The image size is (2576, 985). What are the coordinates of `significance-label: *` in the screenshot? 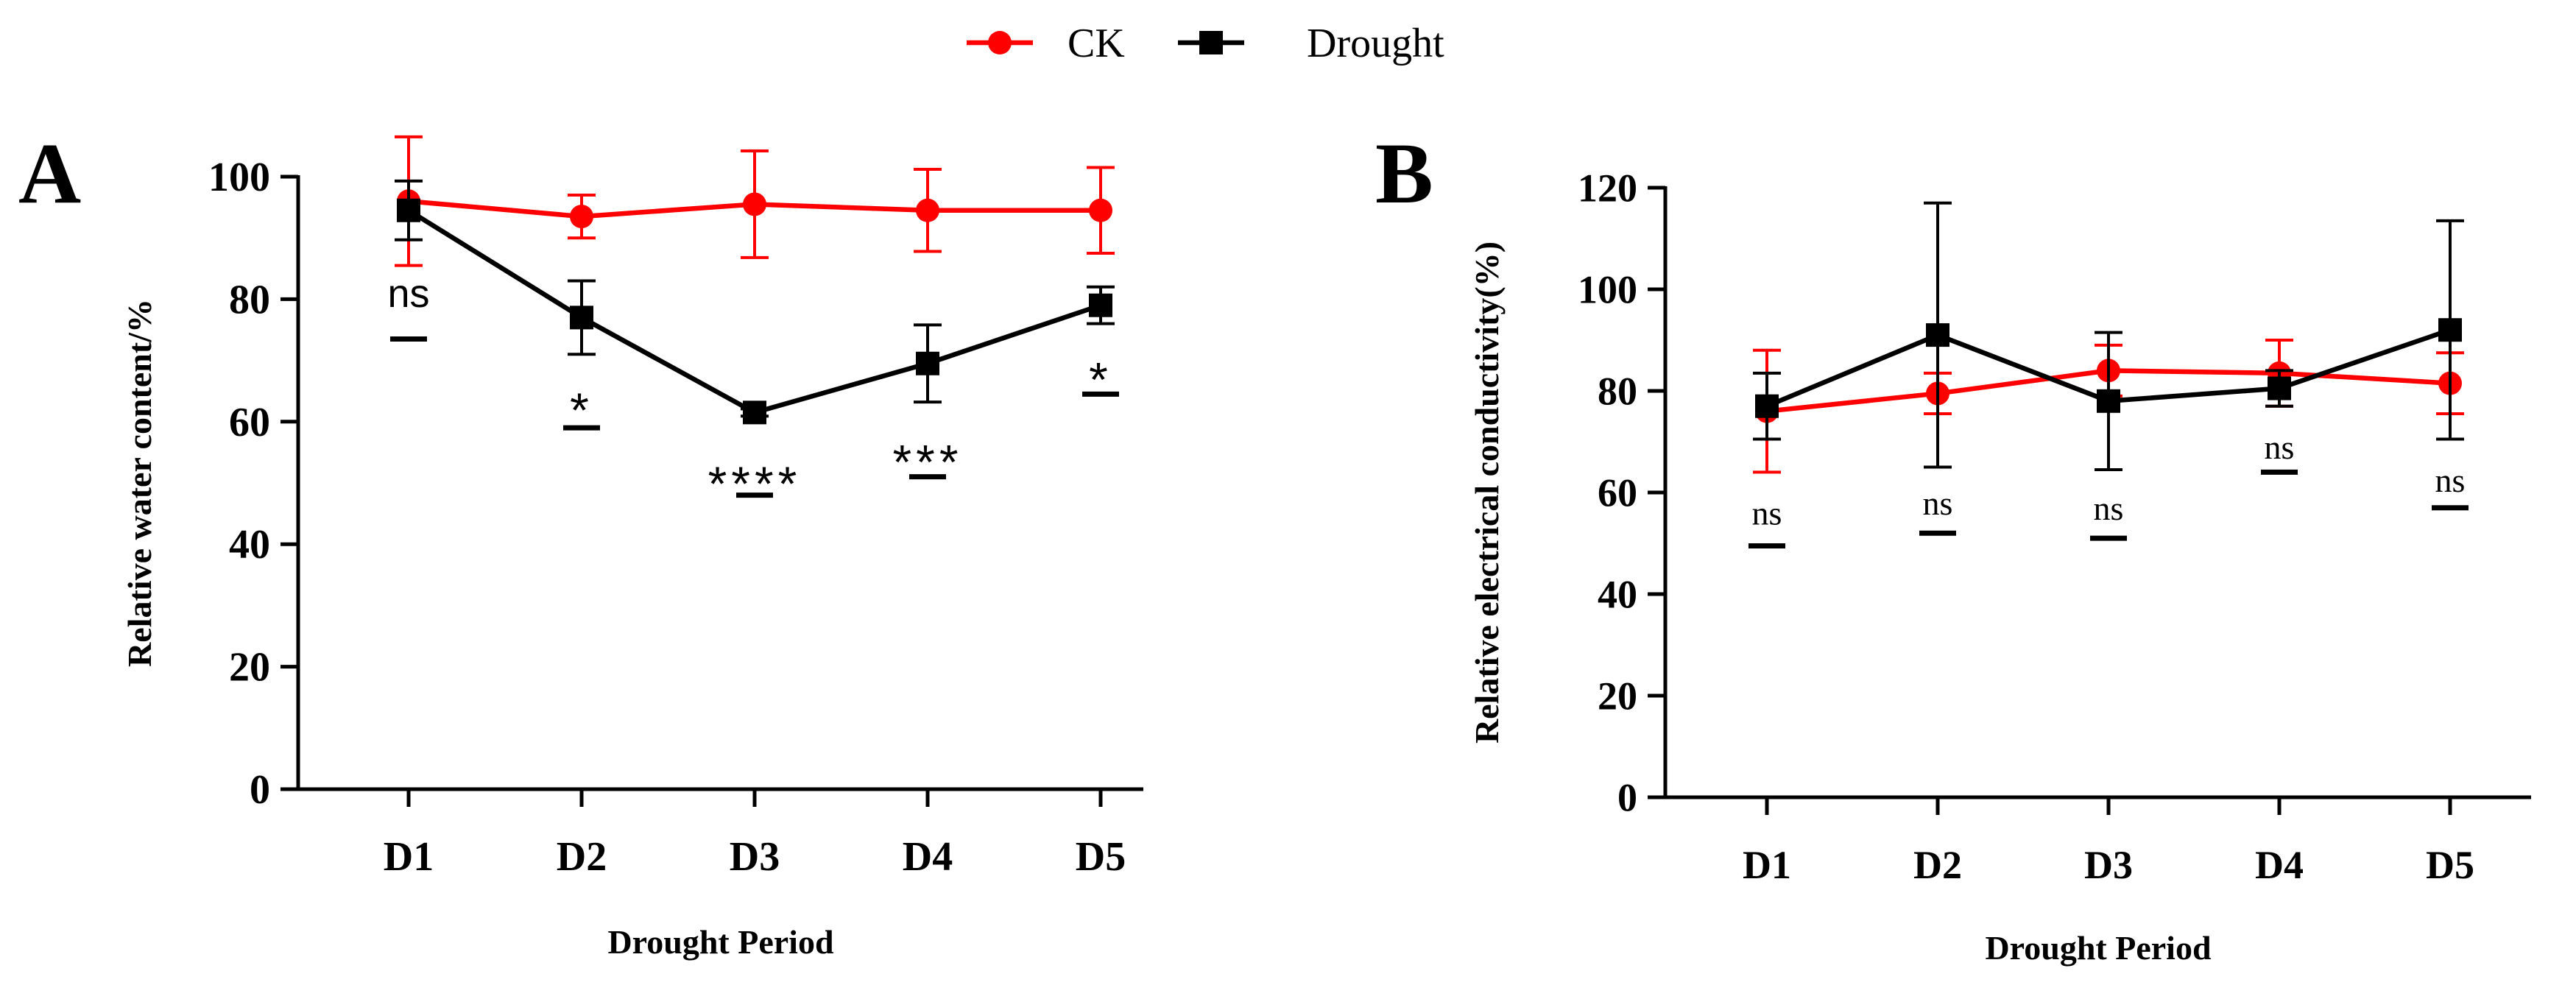 It's located at (1100, 379).